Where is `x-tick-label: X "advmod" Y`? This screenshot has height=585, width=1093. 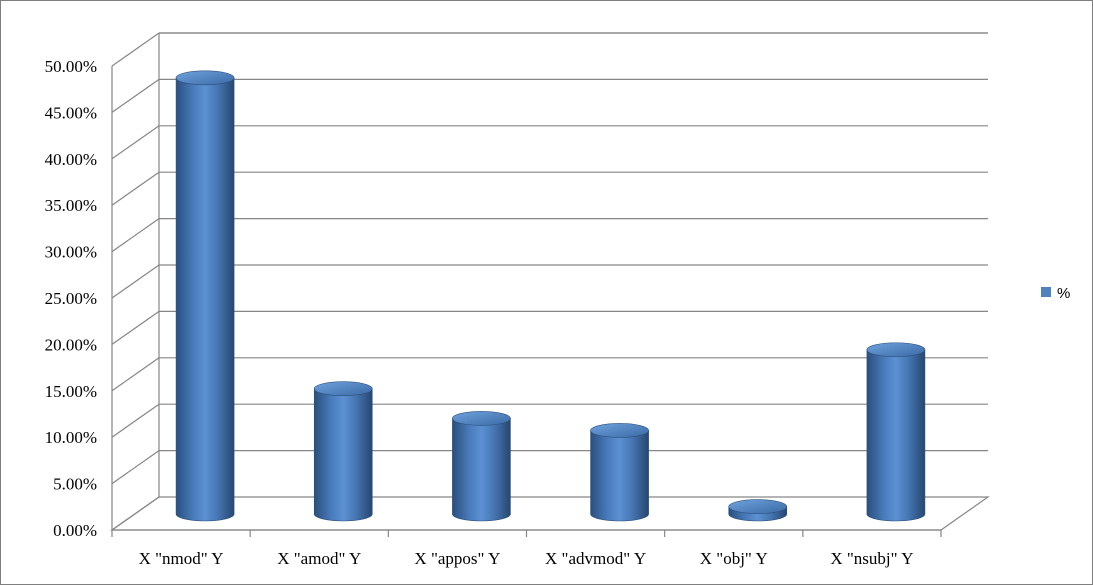 x-tick-label: X "advmod" Y is located at coordinates (595, 558).